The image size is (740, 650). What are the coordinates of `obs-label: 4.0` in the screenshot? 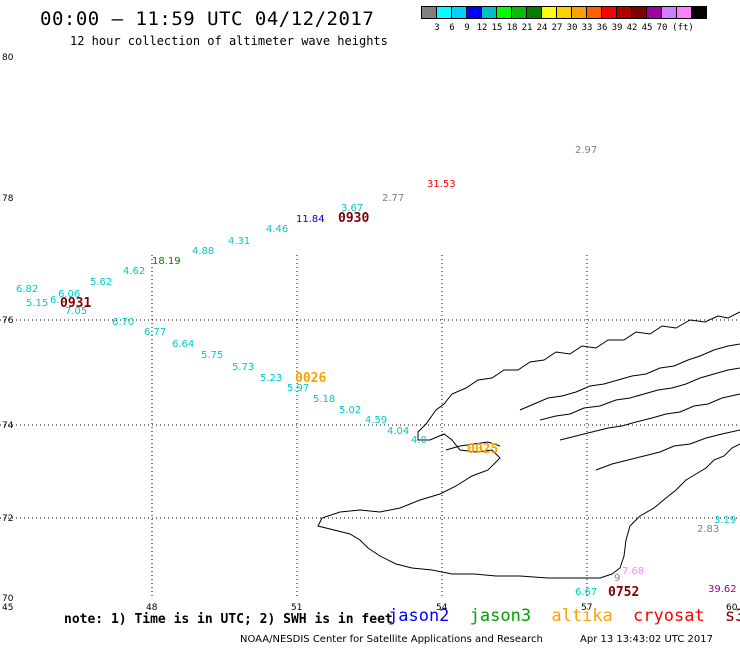 It's located at (419, 440).